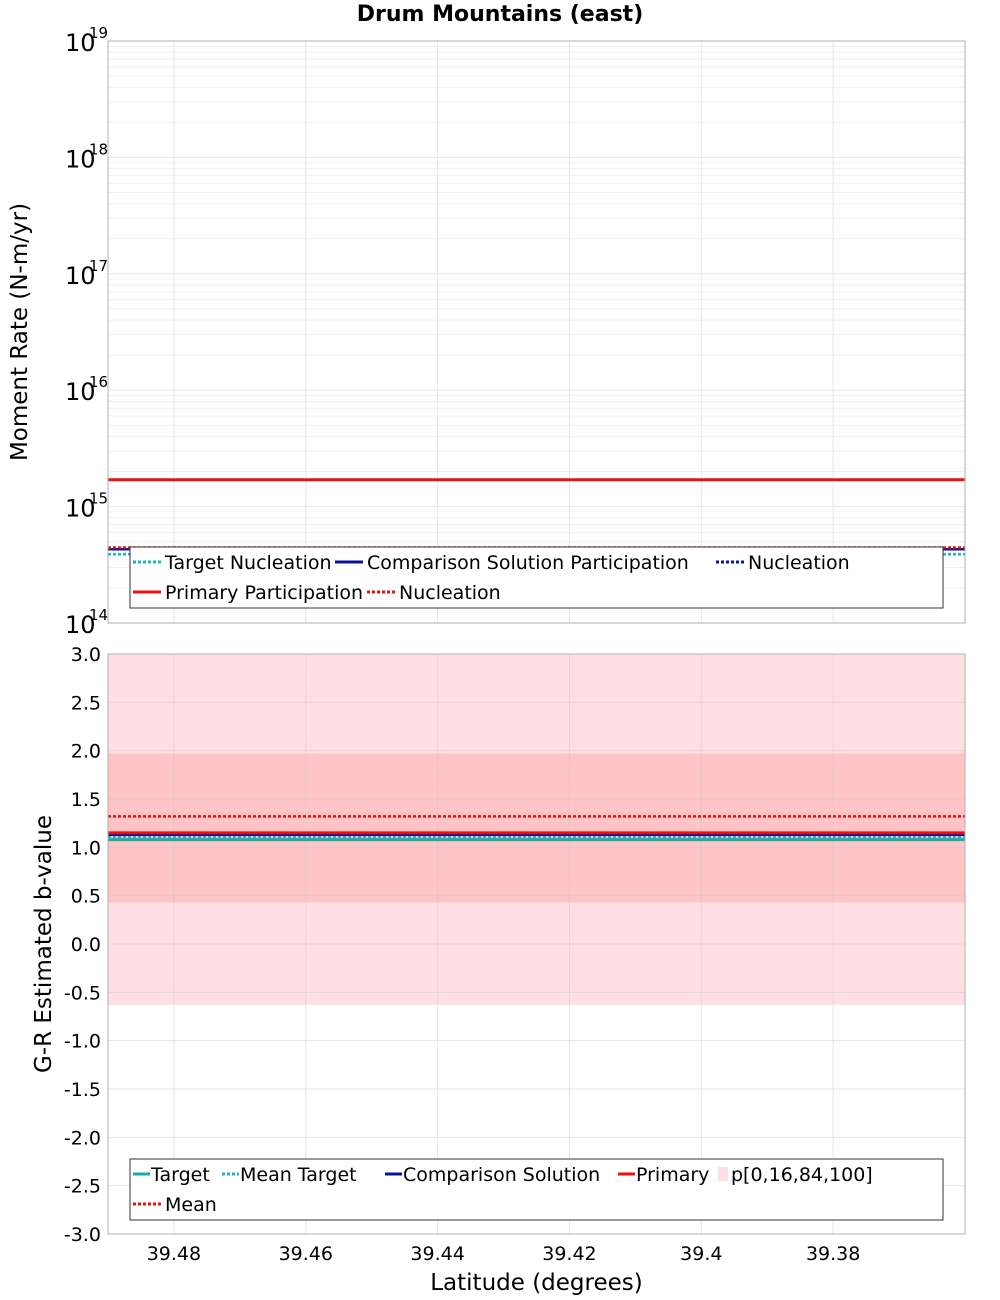 The image size is (1000, 1300). What do you see at coordinates (86, 655) in the screenshot?
I see `bottom-y-tick-label: 3.0` at bounding box center [86, 655].